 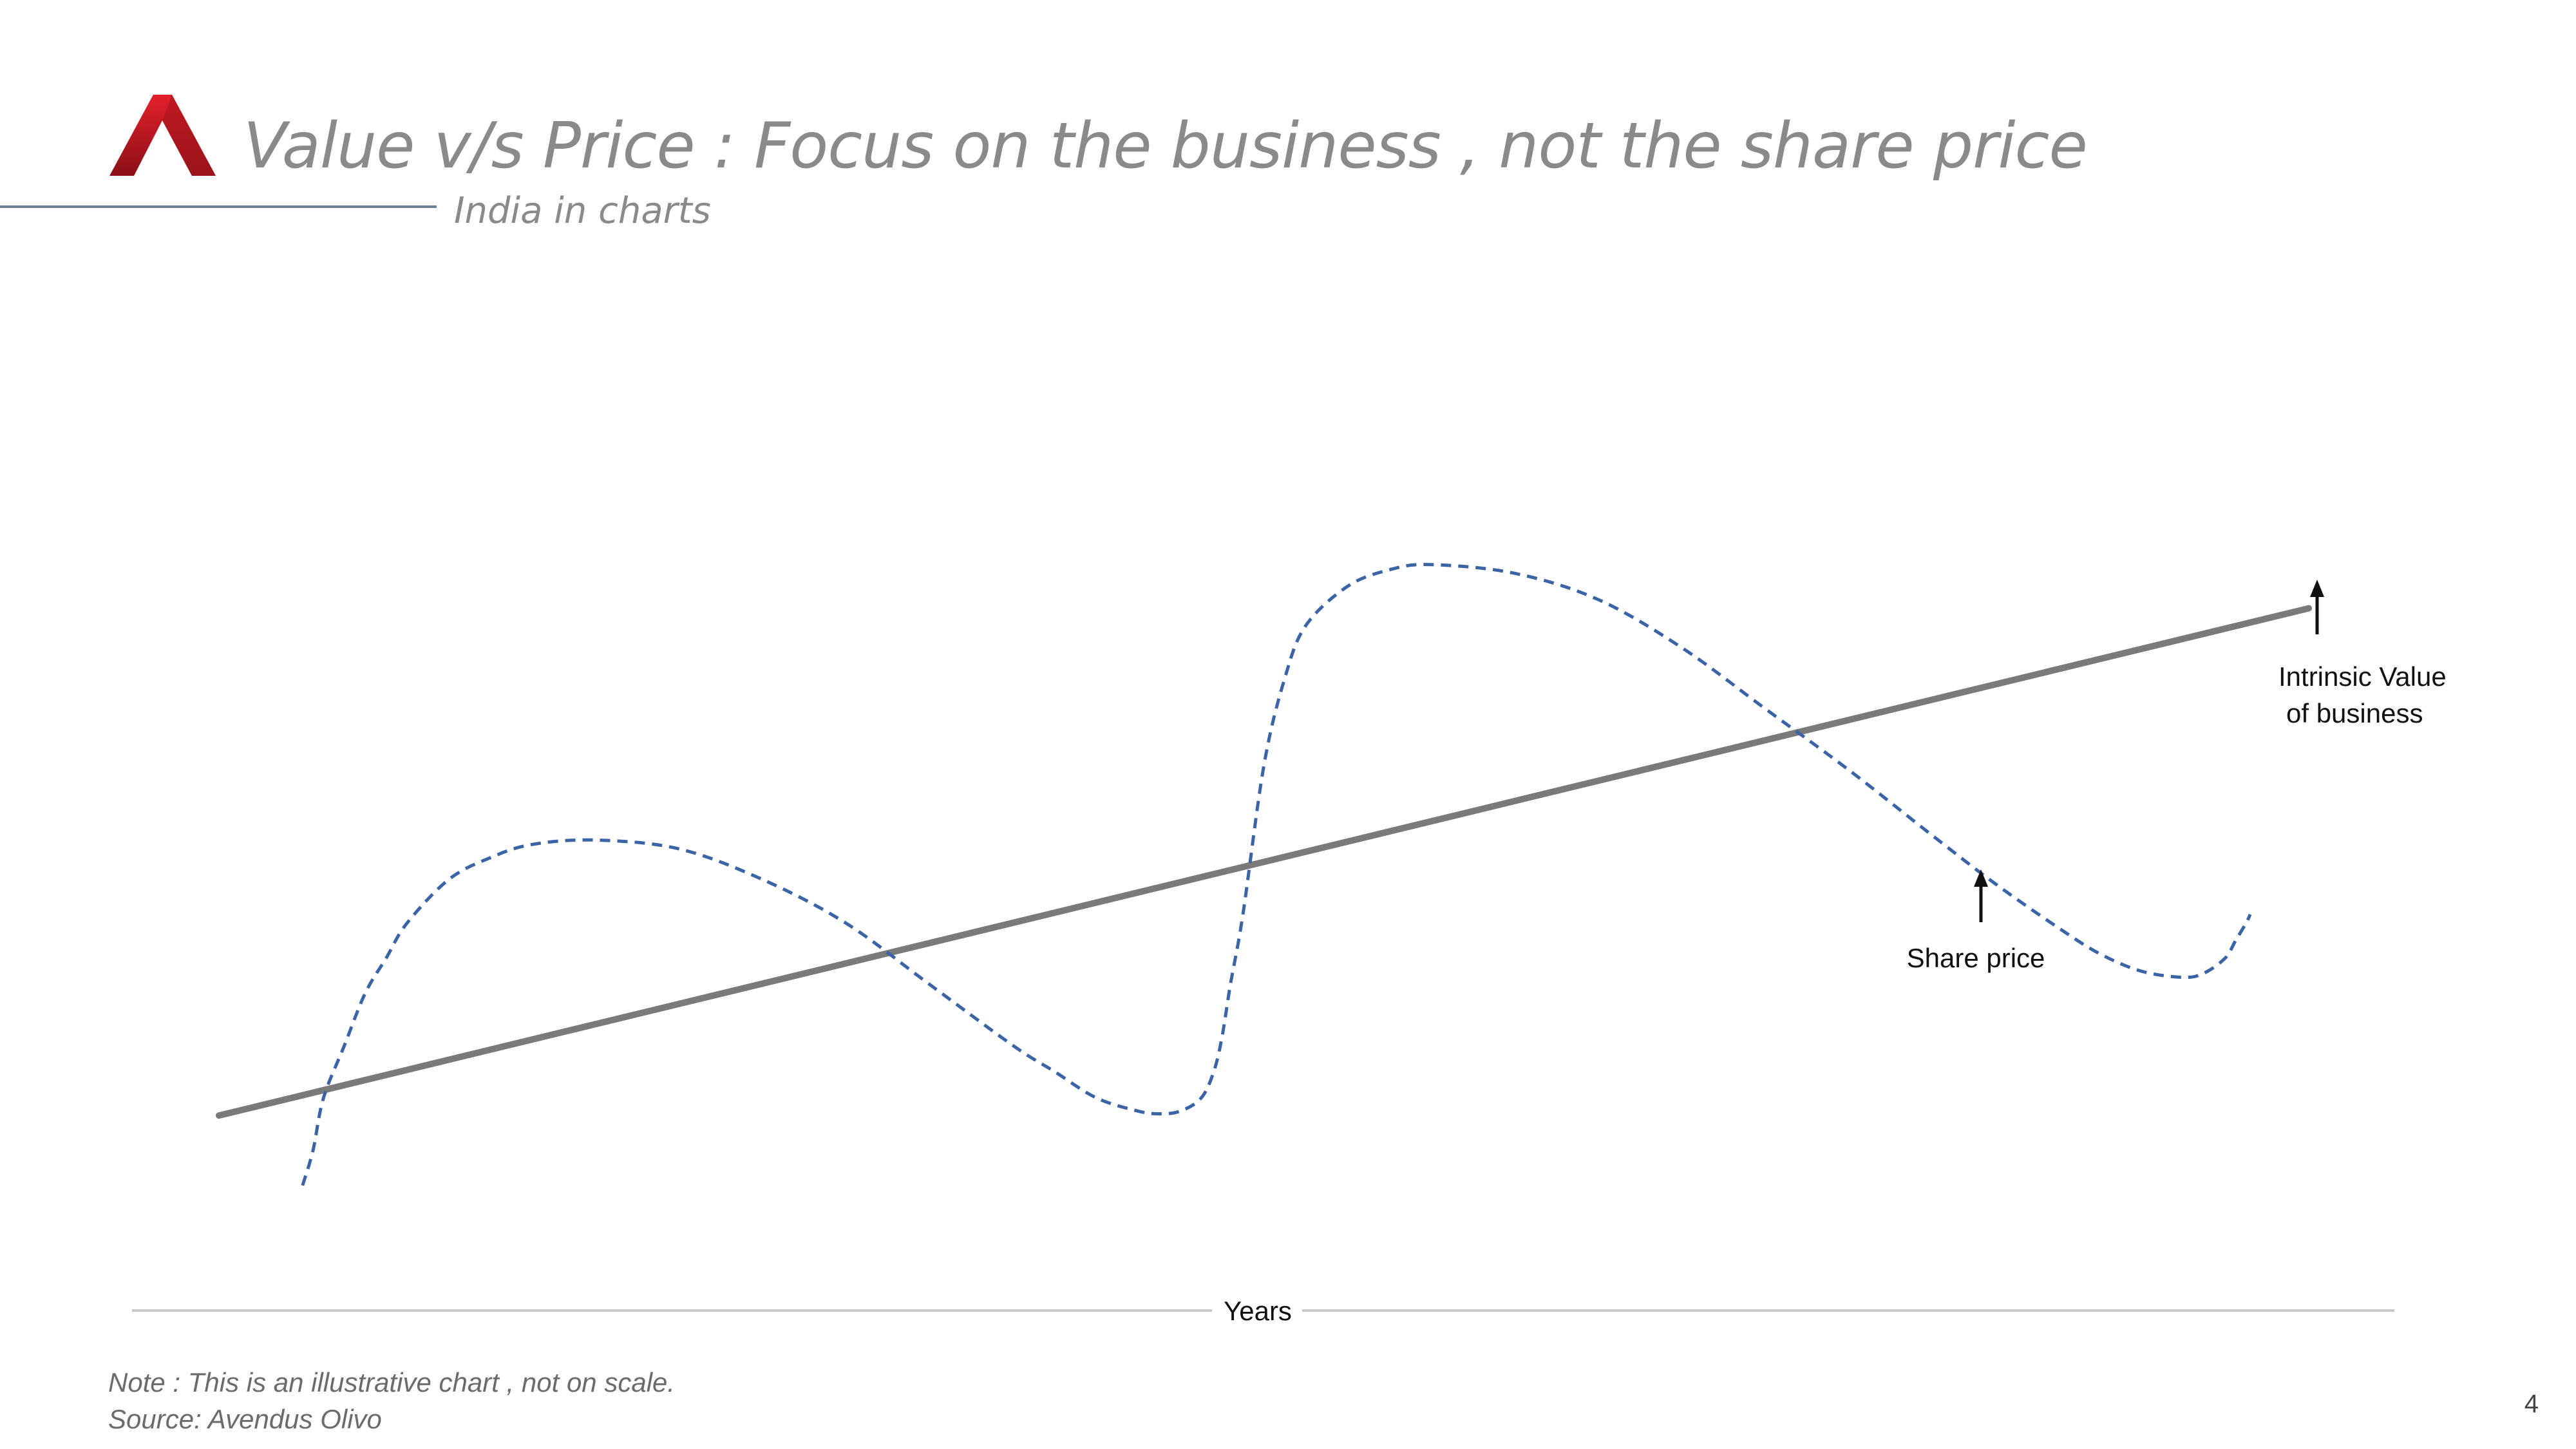 I want to click on footer-source: Source: Avendus Olivo, so click(x=245, y=1419).